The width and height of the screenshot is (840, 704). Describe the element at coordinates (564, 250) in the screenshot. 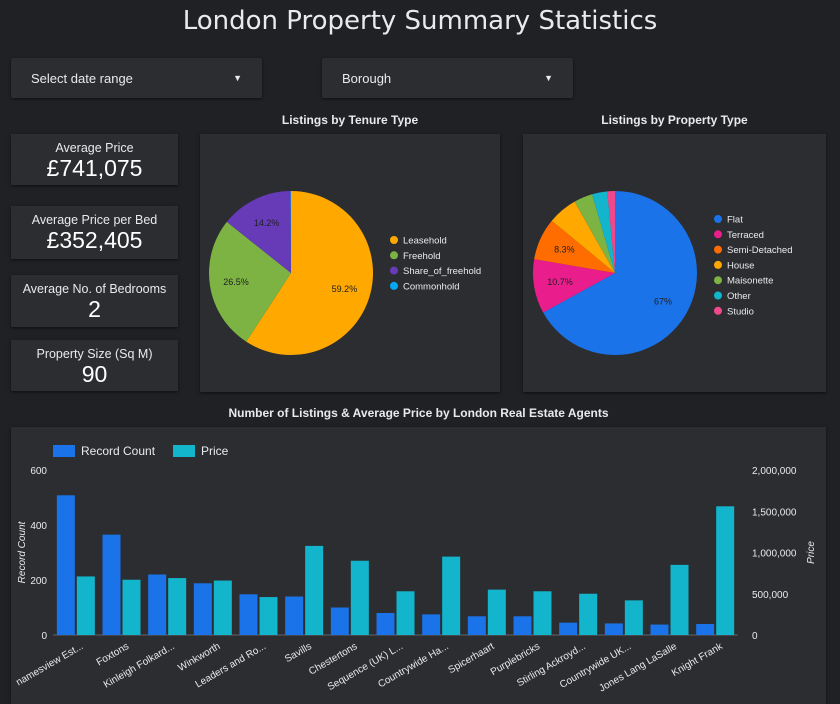

I see `pie-slice-label: 8.3%` at that location.